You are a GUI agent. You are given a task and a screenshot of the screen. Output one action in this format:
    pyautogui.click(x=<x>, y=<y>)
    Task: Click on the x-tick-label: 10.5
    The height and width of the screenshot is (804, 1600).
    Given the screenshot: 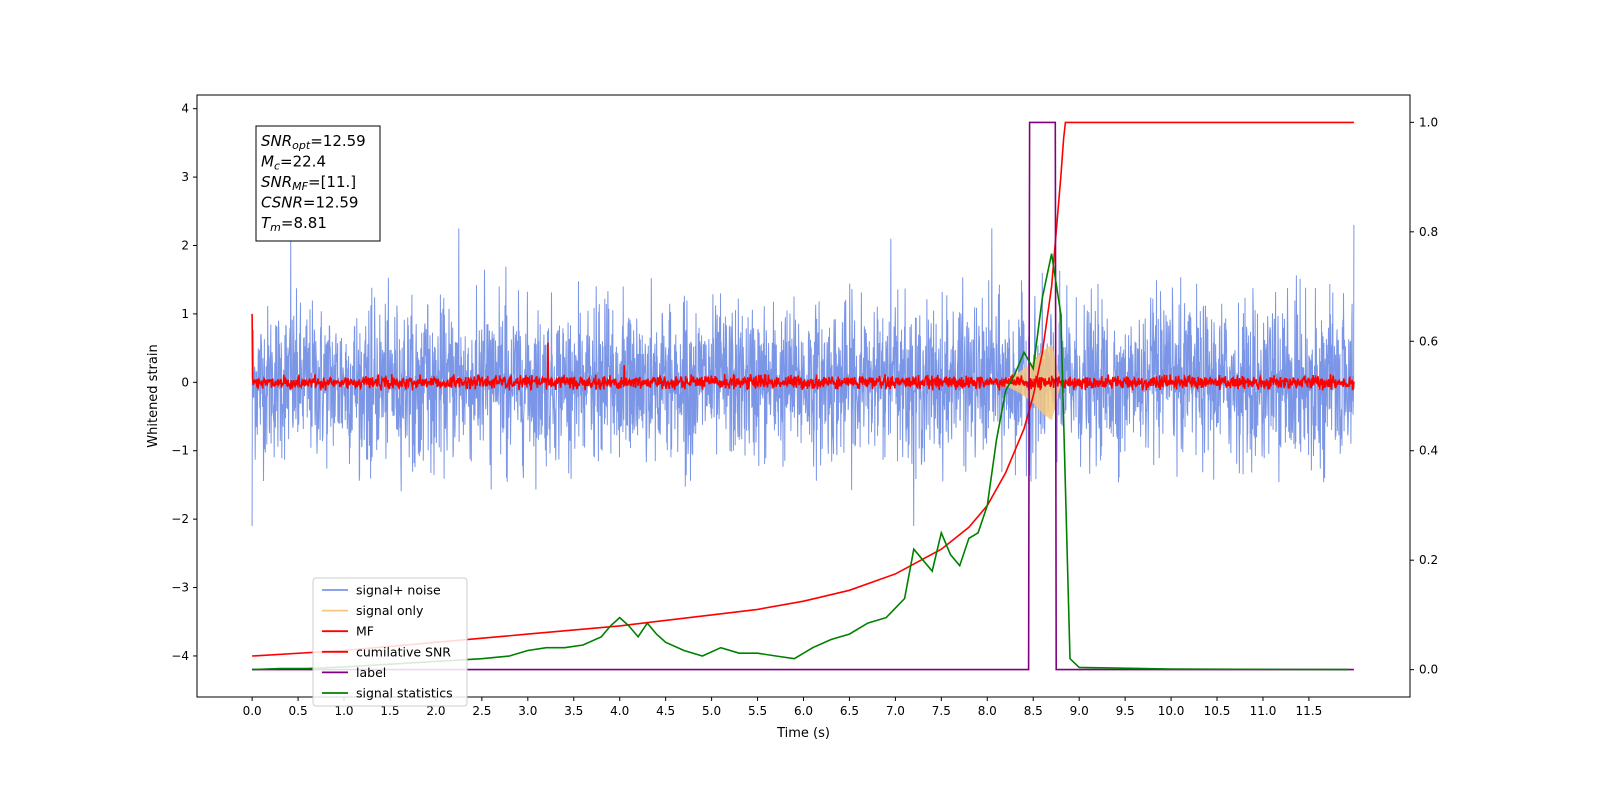 What is the action you would take?
    pyautogui.click(x=1217, y=711)
    